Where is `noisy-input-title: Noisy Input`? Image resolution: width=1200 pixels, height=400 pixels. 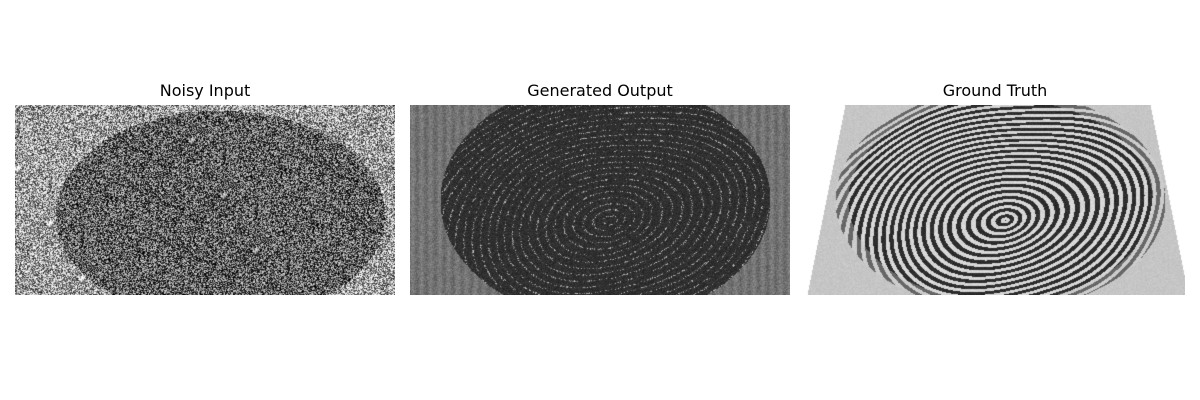
noisy-input-title: Noisy Input is located at coordinates (205, 90).